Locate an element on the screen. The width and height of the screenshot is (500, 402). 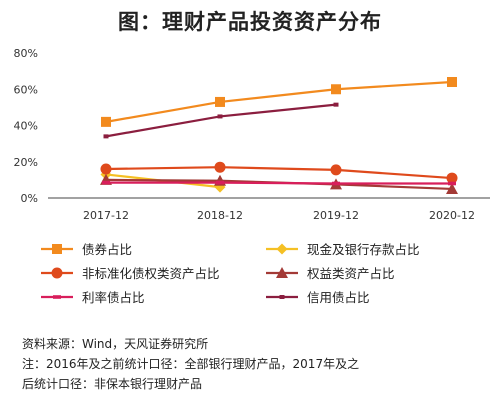
legend-label: 利率债占比 is located at coordinates (113, 297).